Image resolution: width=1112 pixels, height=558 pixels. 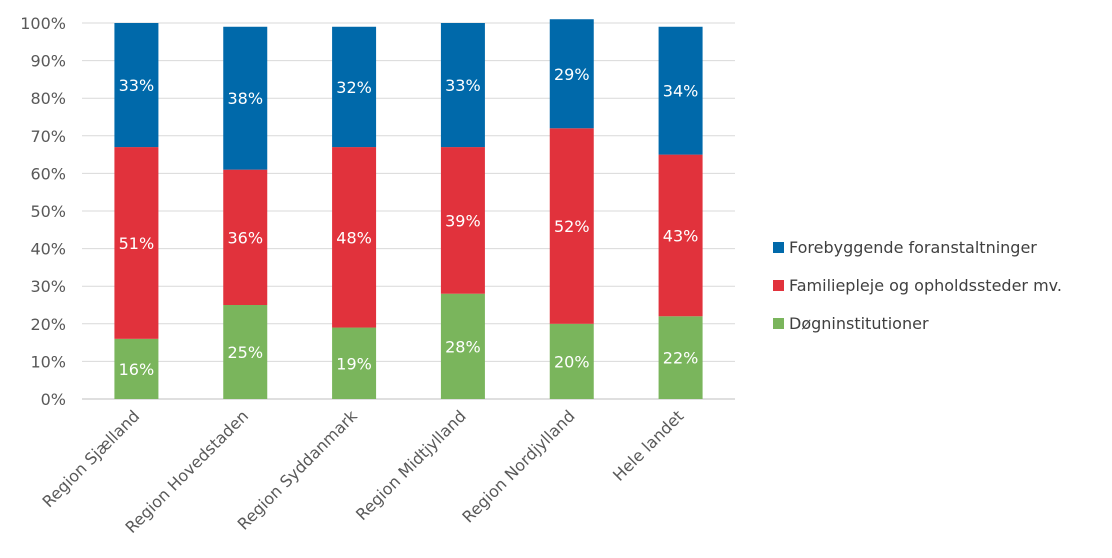 What do you see at coordinates (48, 173) in the screenshot?
I see `y-tick-label: 60%` at bounding box center [48, 173].